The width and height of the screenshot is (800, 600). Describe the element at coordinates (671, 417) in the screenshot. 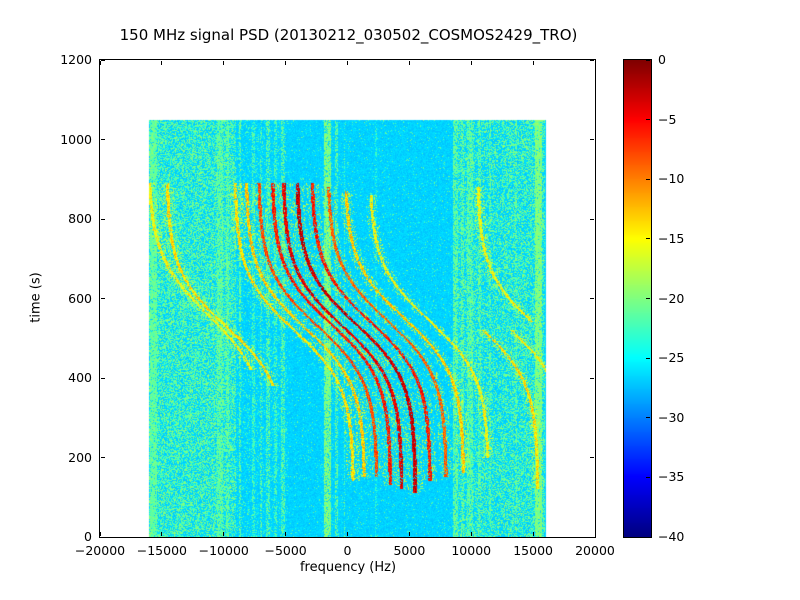

I see `colorbar-tick-label: −30` at that location.